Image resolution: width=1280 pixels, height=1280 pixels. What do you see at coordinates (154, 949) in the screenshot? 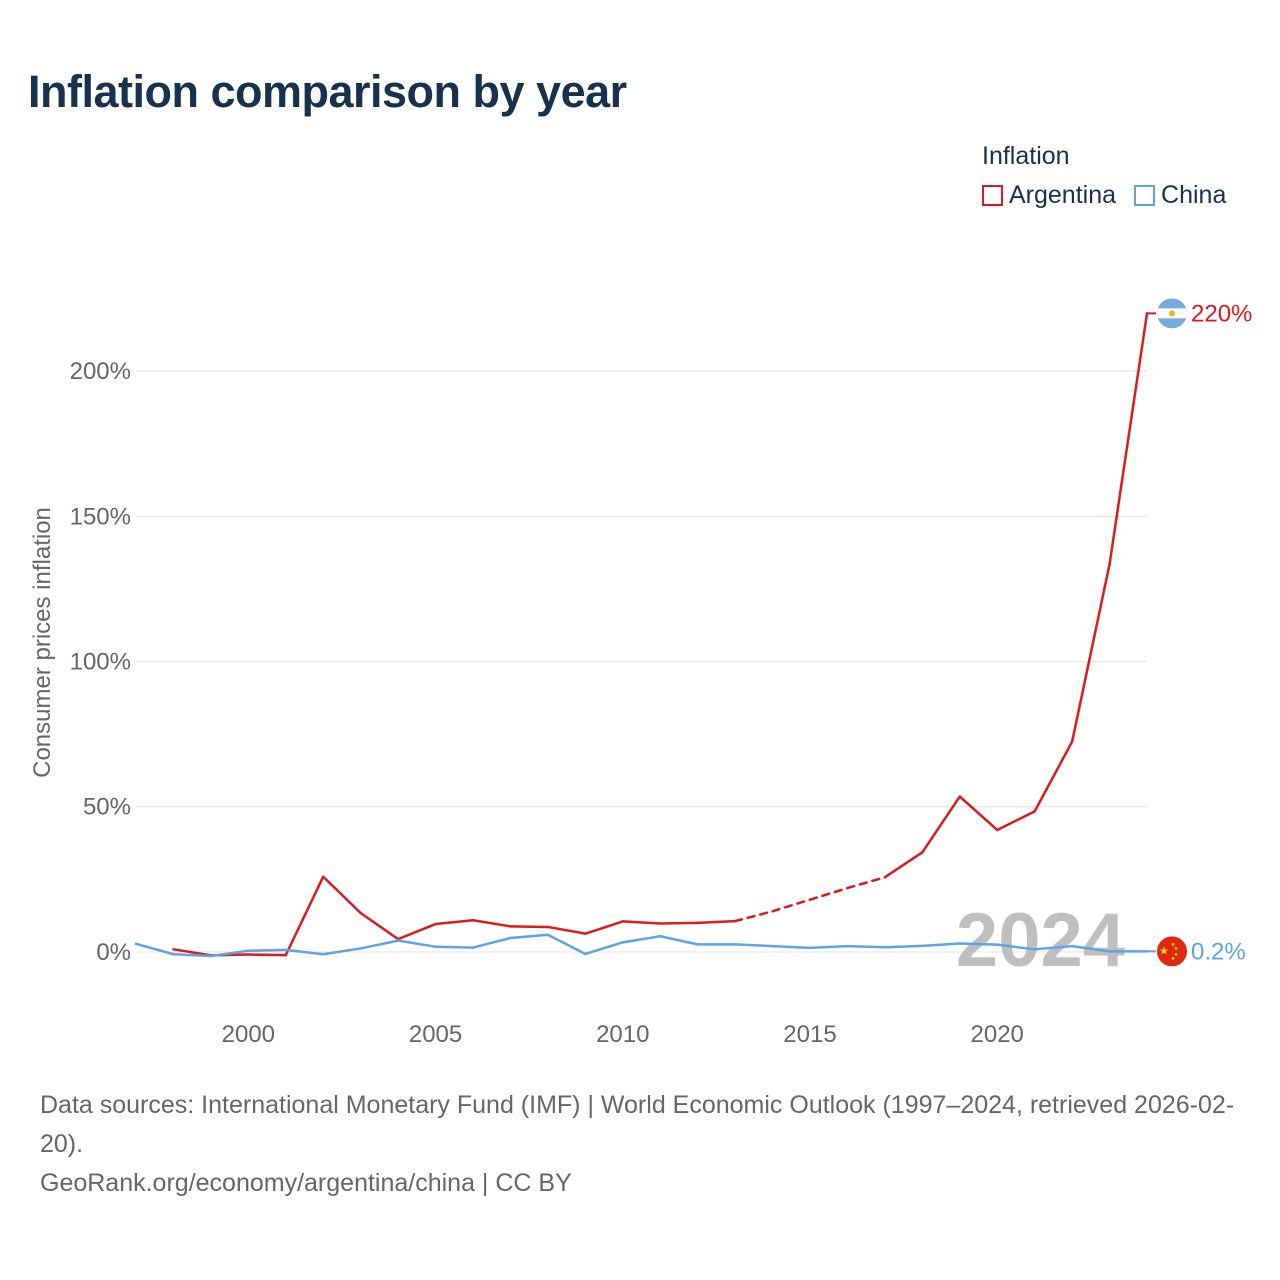
I see `series-segment-china-1997` at bounding box center [154, 949].